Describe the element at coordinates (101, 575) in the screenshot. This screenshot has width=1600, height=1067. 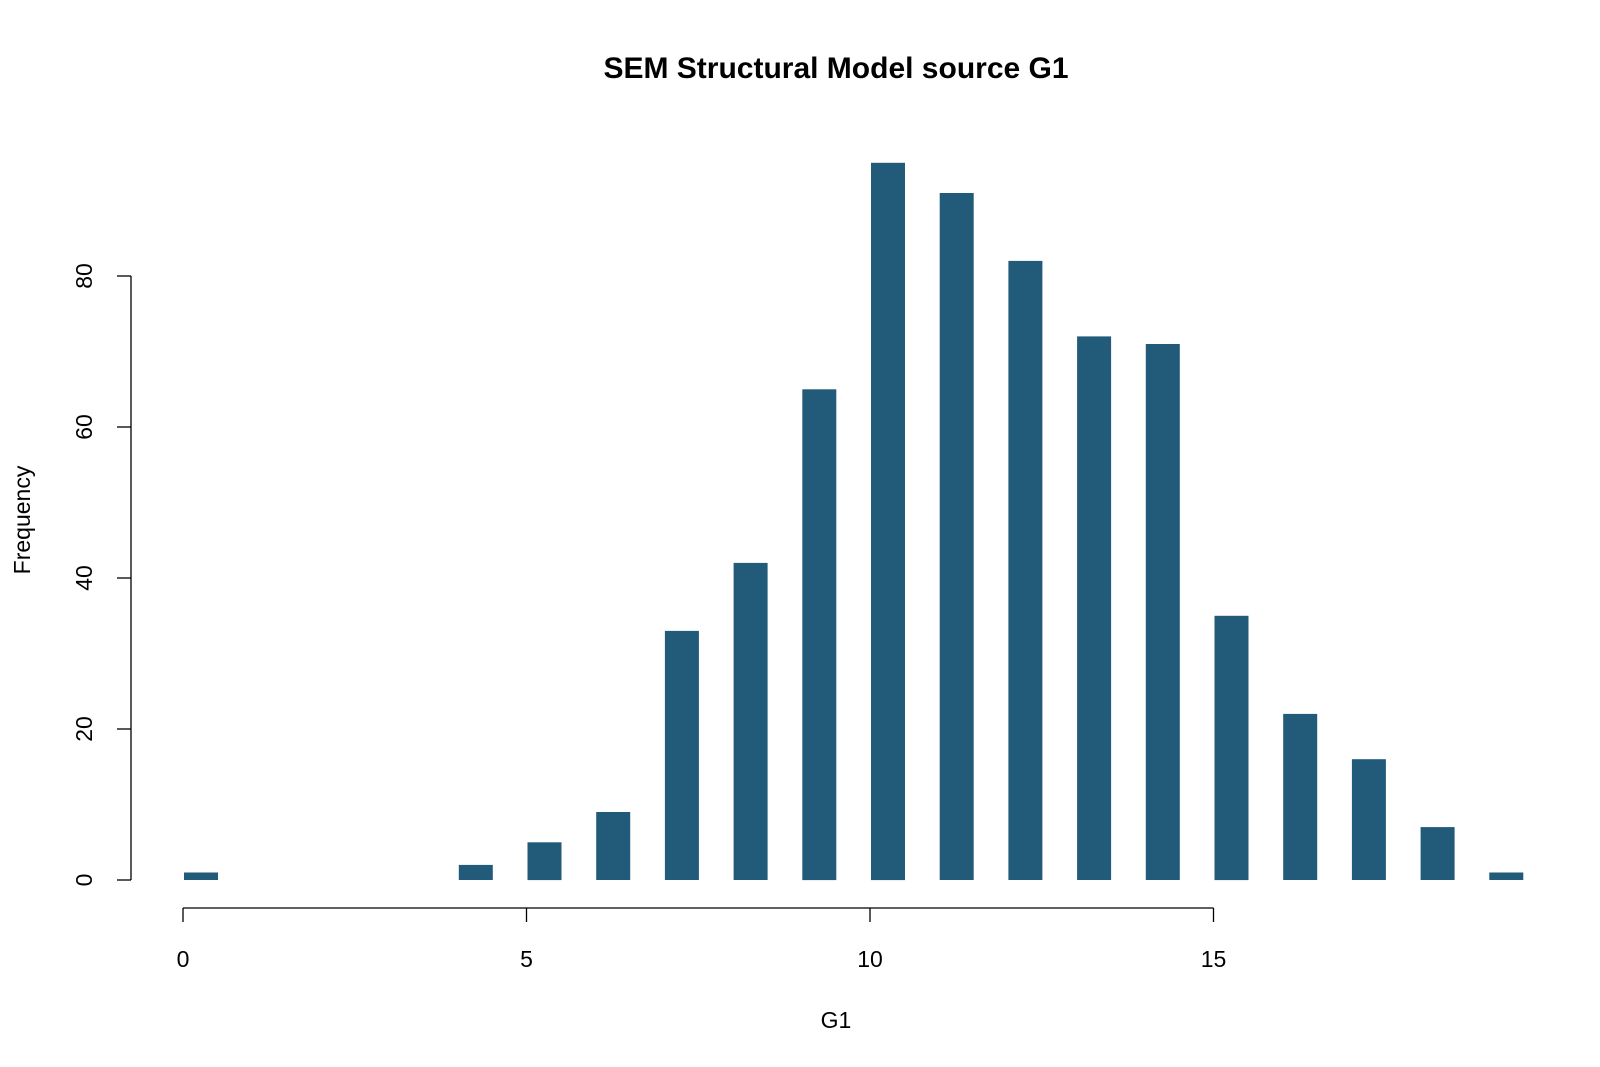
I see `y-axis: 0 20 40 60 80` at that location.